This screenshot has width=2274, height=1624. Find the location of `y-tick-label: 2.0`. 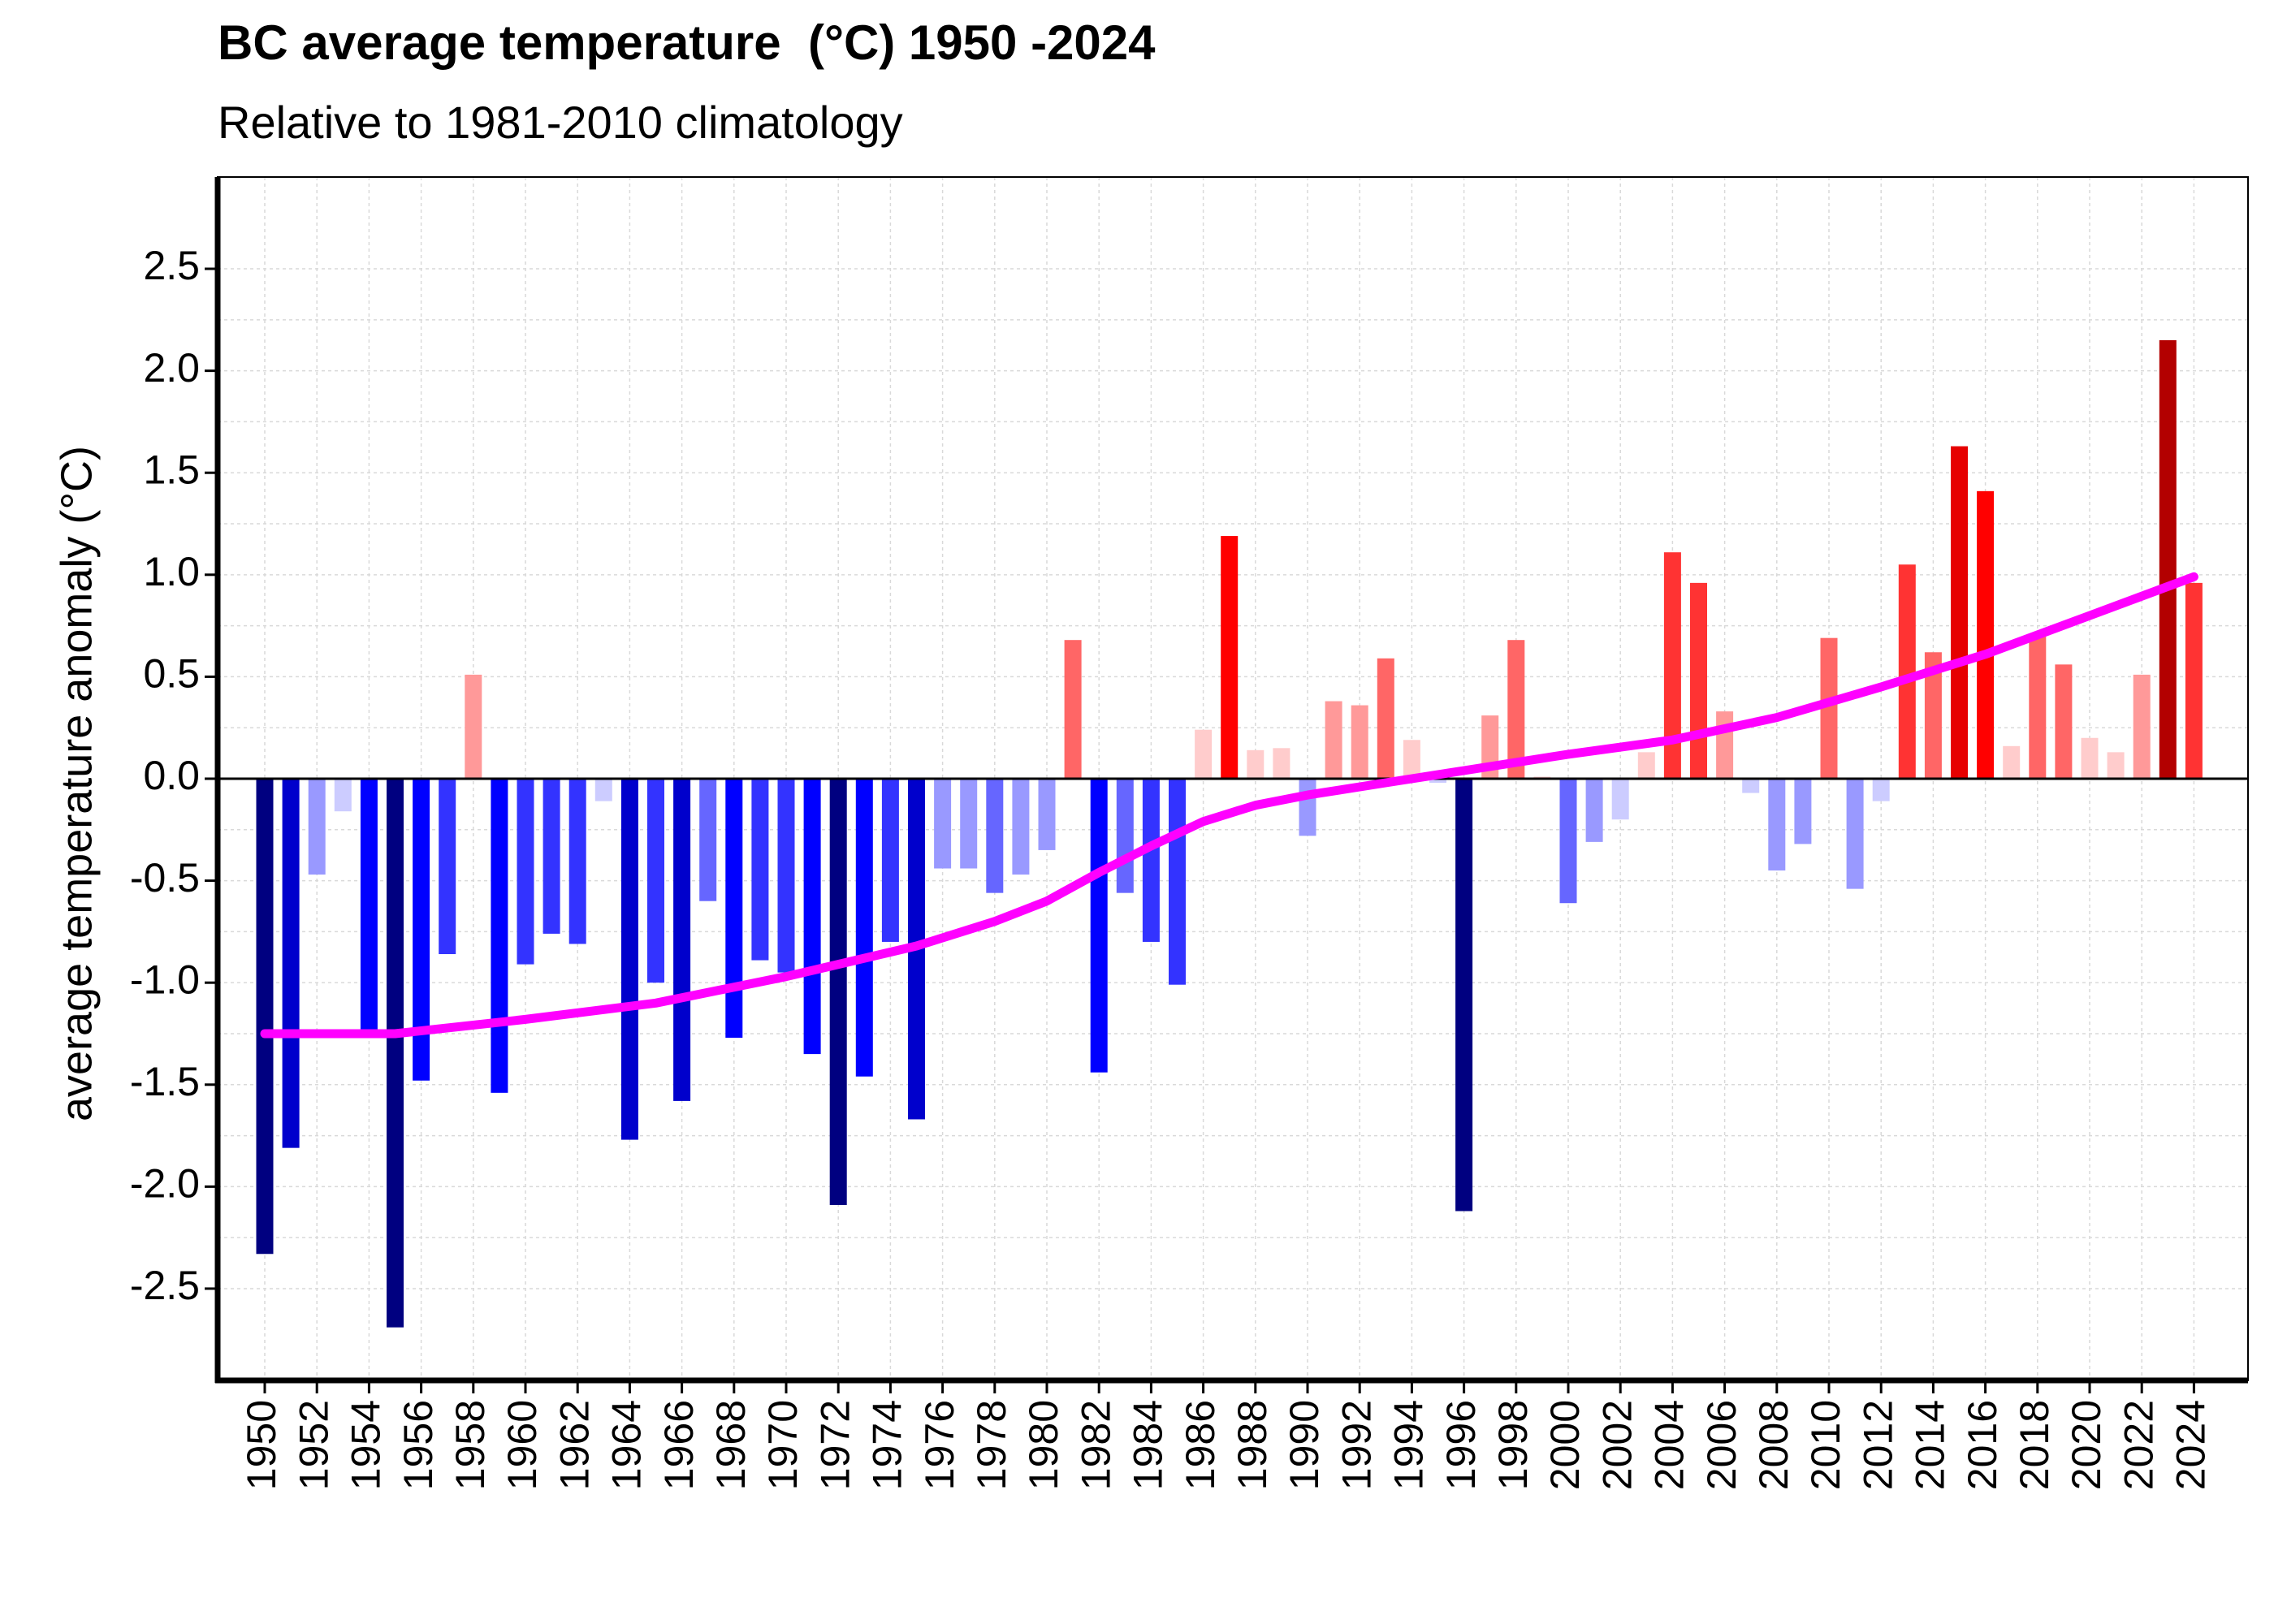

y-tick-label: 2.0 is located at coordinates (171, 368).